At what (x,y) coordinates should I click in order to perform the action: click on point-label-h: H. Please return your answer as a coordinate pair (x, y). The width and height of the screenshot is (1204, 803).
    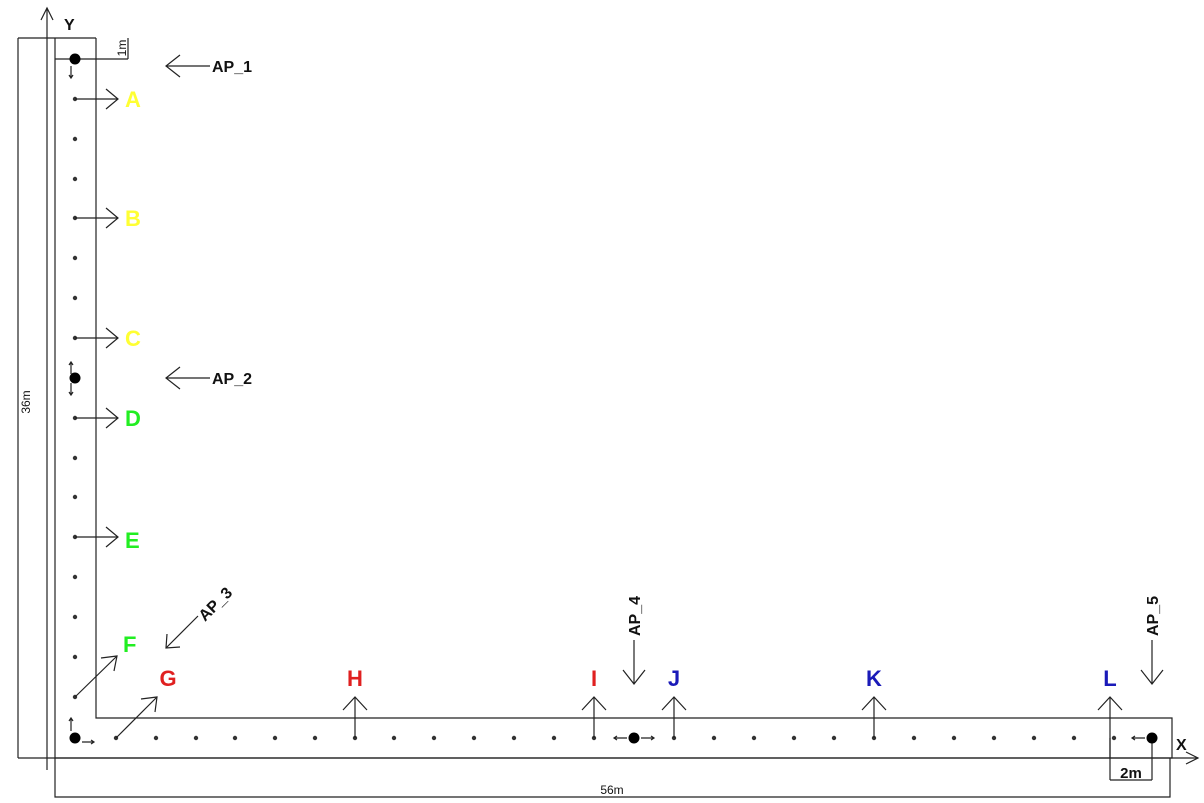
    Looking at the image, I should click on (355, 678).